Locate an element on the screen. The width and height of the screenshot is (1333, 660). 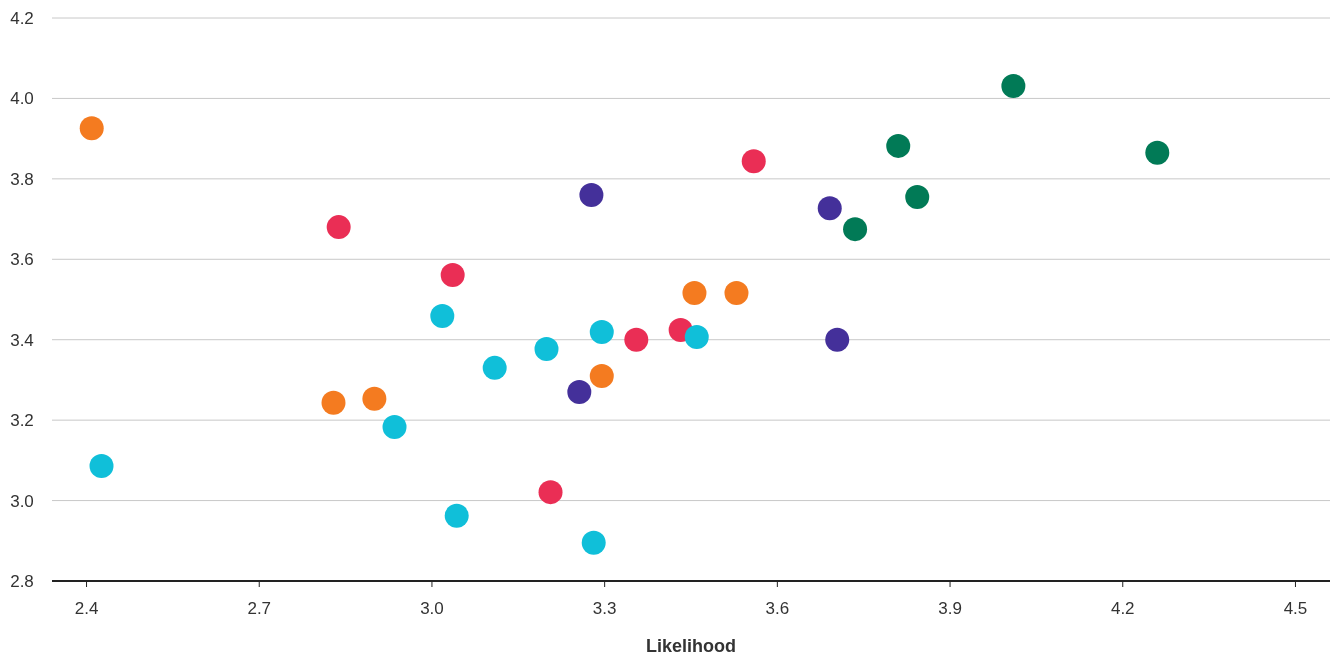
y-tick-label: 3.6 is located at coordinates (22, 260).